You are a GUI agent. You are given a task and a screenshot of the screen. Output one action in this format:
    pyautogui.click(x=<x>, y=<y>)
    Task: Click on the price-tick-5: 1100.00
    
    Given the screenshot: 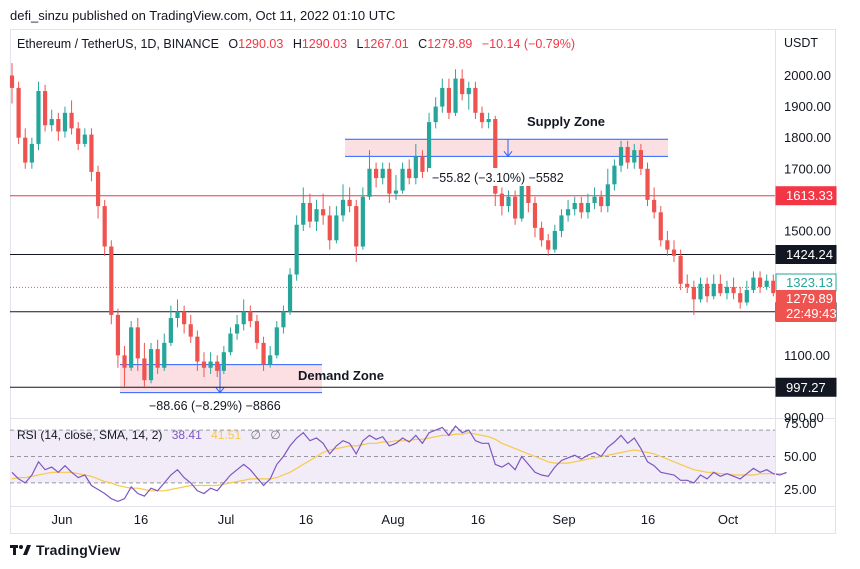 What is the action you would take?
    pyautogui.click(x=807, y=355)
    